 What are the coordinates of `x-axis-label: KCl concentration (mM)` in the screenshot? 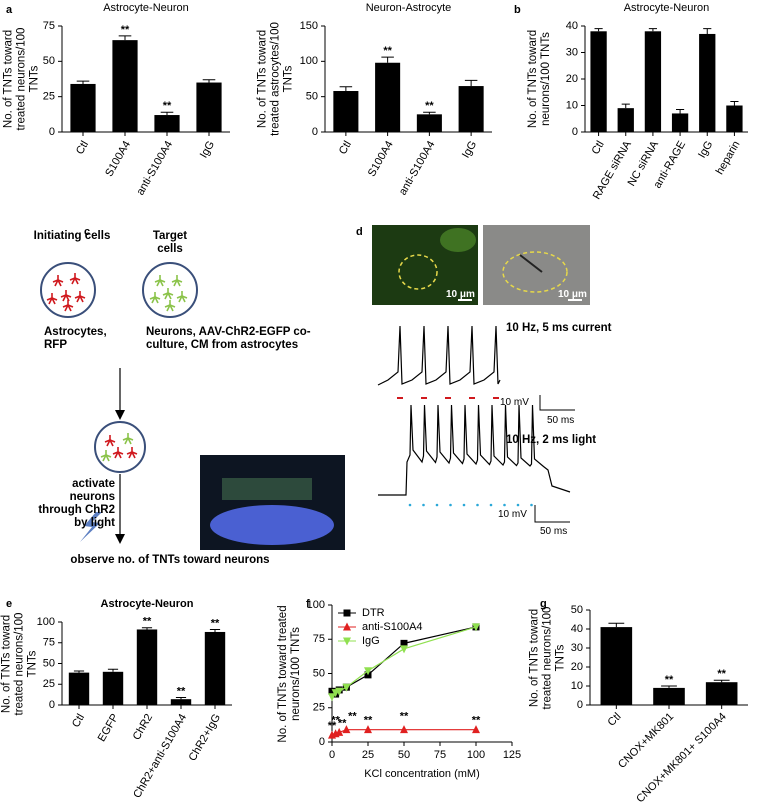 It's located at (422, 774).